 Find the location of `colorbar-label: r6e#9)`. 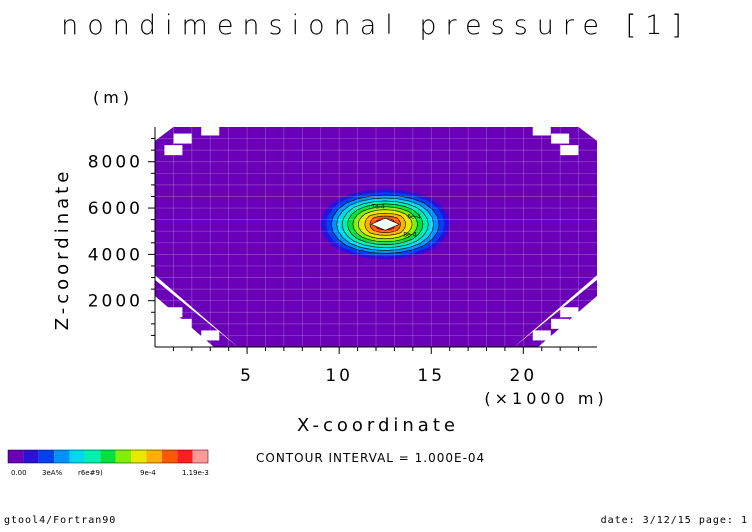

colorbar-label: r6e#9) is located at coordinates (90, 473).